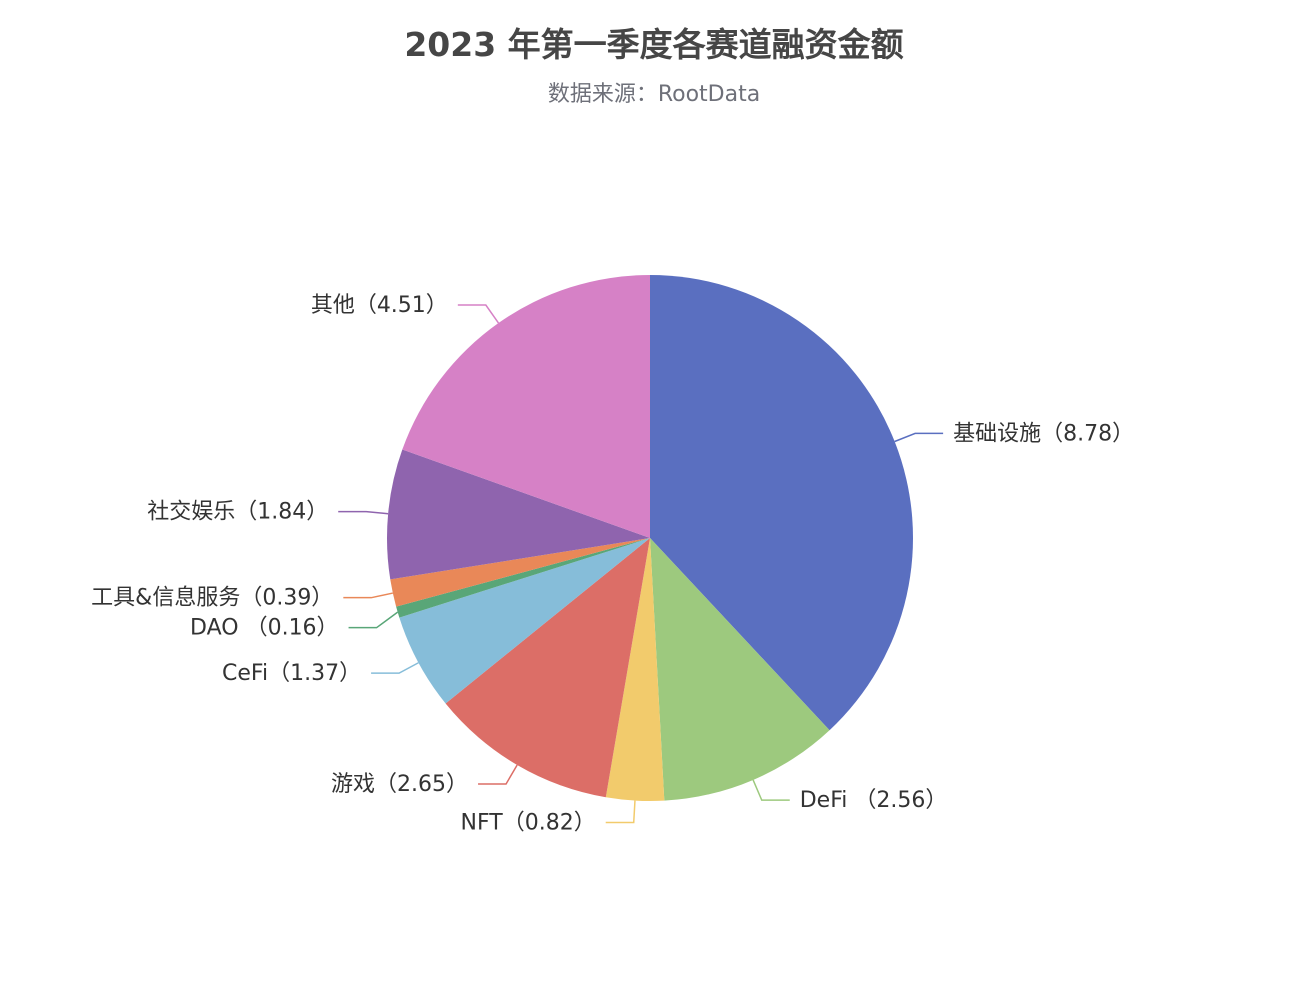  I want to click on slice-label-0: 基础设施（8.78）, so click(1043, 433).